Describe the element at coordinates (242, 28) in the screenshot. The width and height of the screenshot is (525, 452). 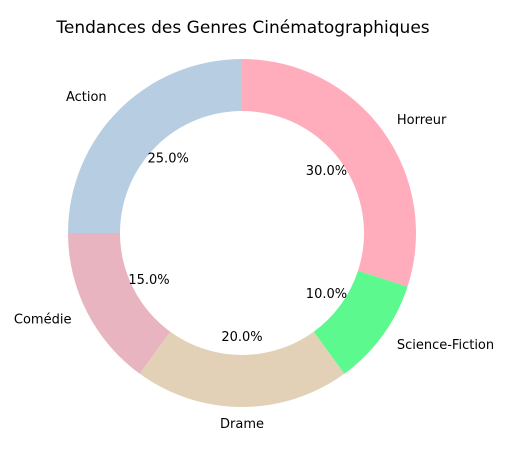
I see `chart-title: Tendances des Genres Cinématographiques` at that location.